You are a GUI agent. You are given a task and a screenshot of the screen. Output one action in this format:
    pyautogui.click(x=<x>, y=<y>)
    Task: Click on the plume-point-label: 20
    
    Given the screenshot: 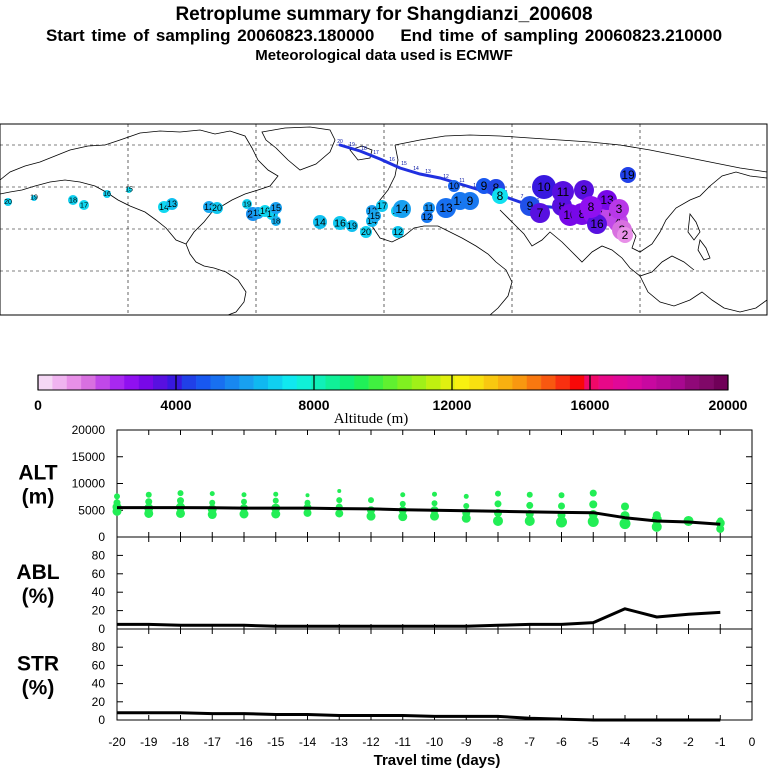 What is the action you would take?
    pyautogui.click(x=366, y=232)
    